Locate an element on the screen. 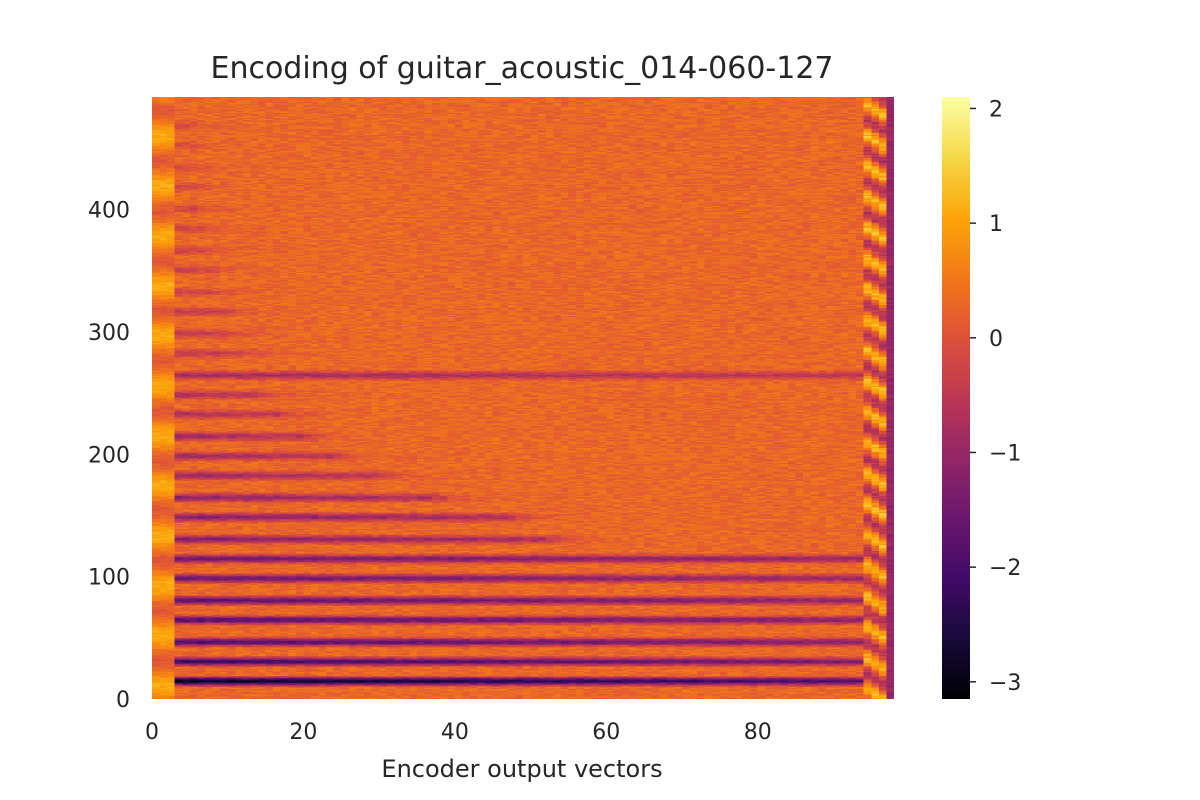  colorbar-tick-label: 0 is located at coordinates (996, 339).